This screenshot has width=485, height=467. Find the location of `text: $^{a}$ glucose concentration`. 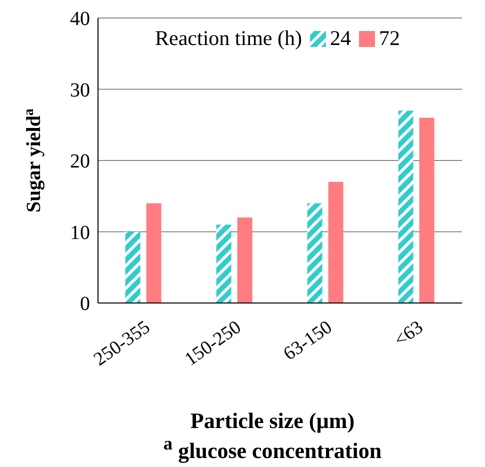

text: $^{a}$ glucose concentration is located at coordinates (272, 449).